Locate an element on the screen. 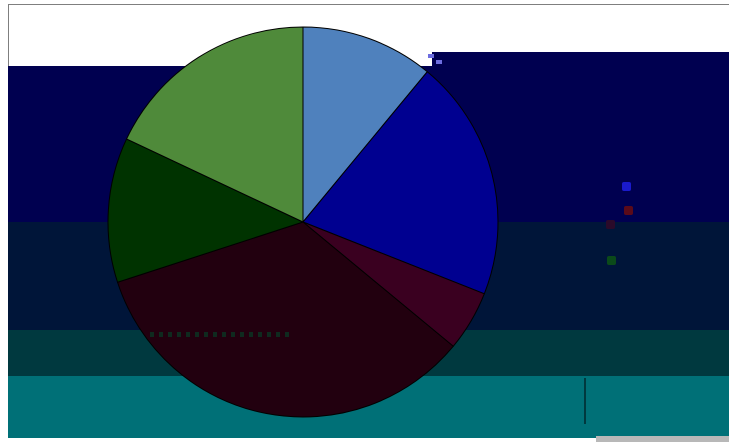 The image size is (729, 442). frame-top-border is located at coordinates (368, 4).